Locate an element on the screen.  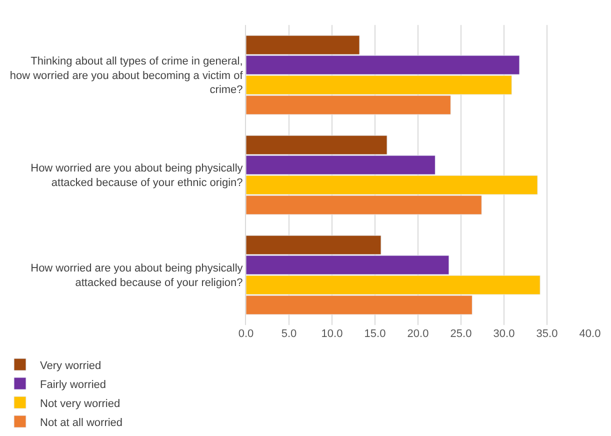
x-tick-label: 40.0 is located at coordinates (590, 334).